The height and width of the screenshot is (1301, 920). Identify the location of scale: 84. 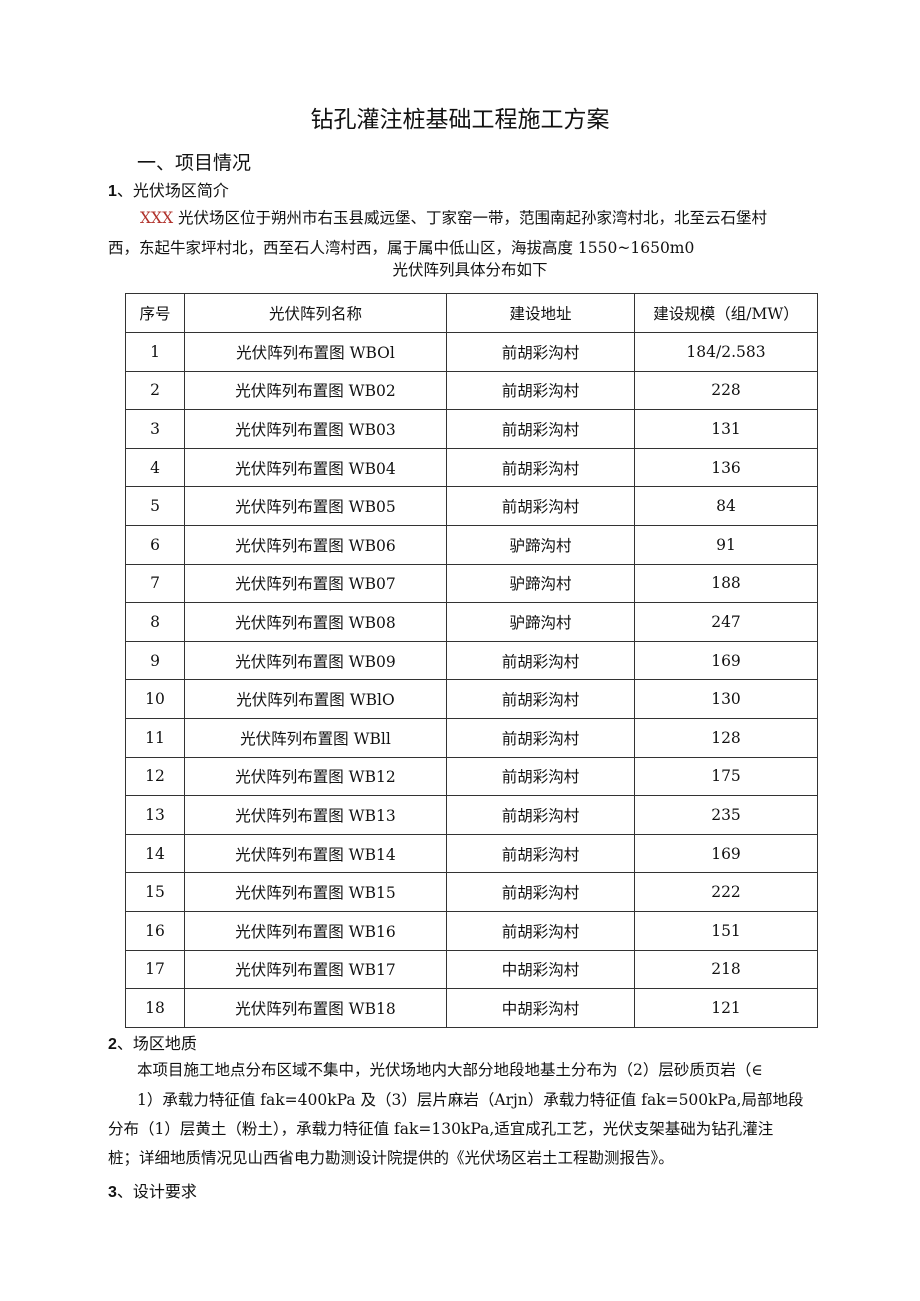
(726, 506).